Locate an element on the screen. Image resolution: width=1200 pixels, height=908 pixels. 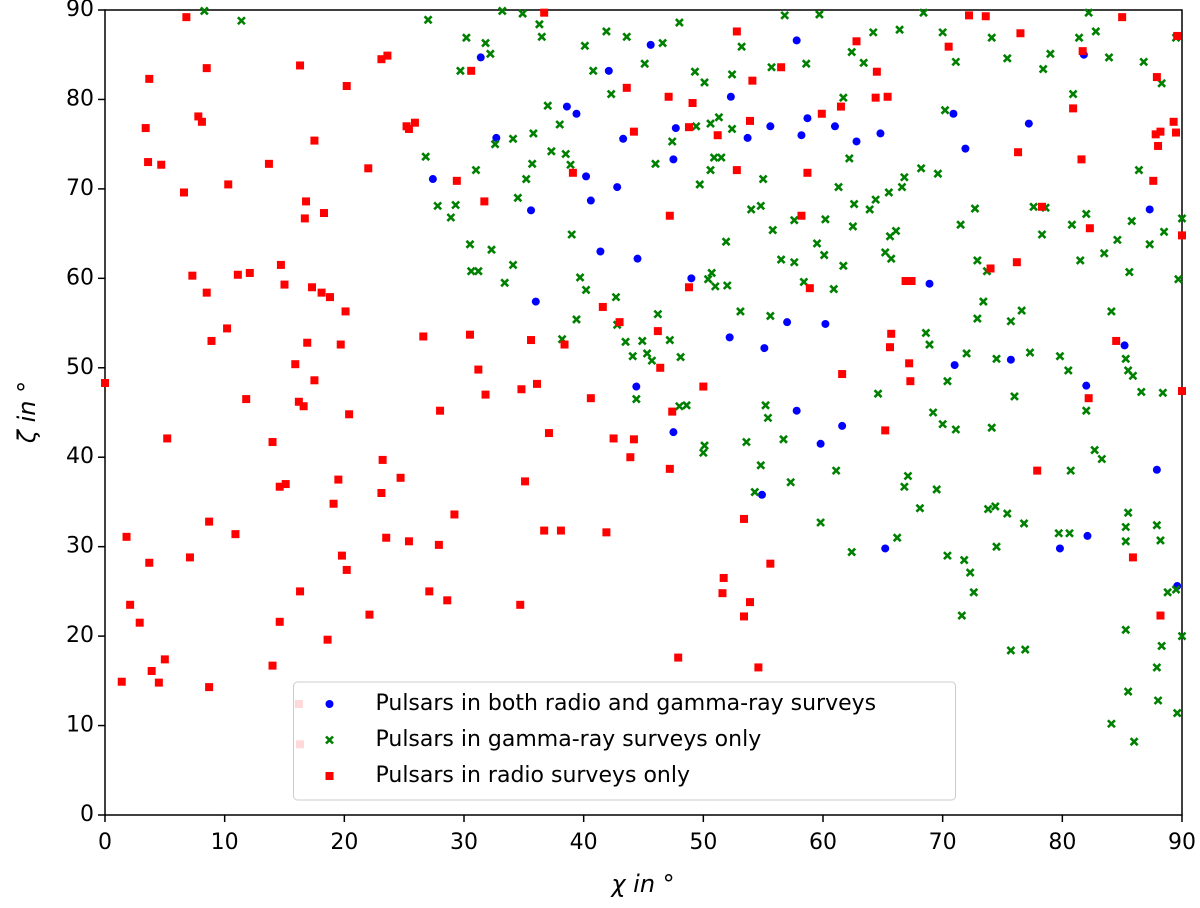
y-tick-label: 80 is located at coordinates (80, 98).